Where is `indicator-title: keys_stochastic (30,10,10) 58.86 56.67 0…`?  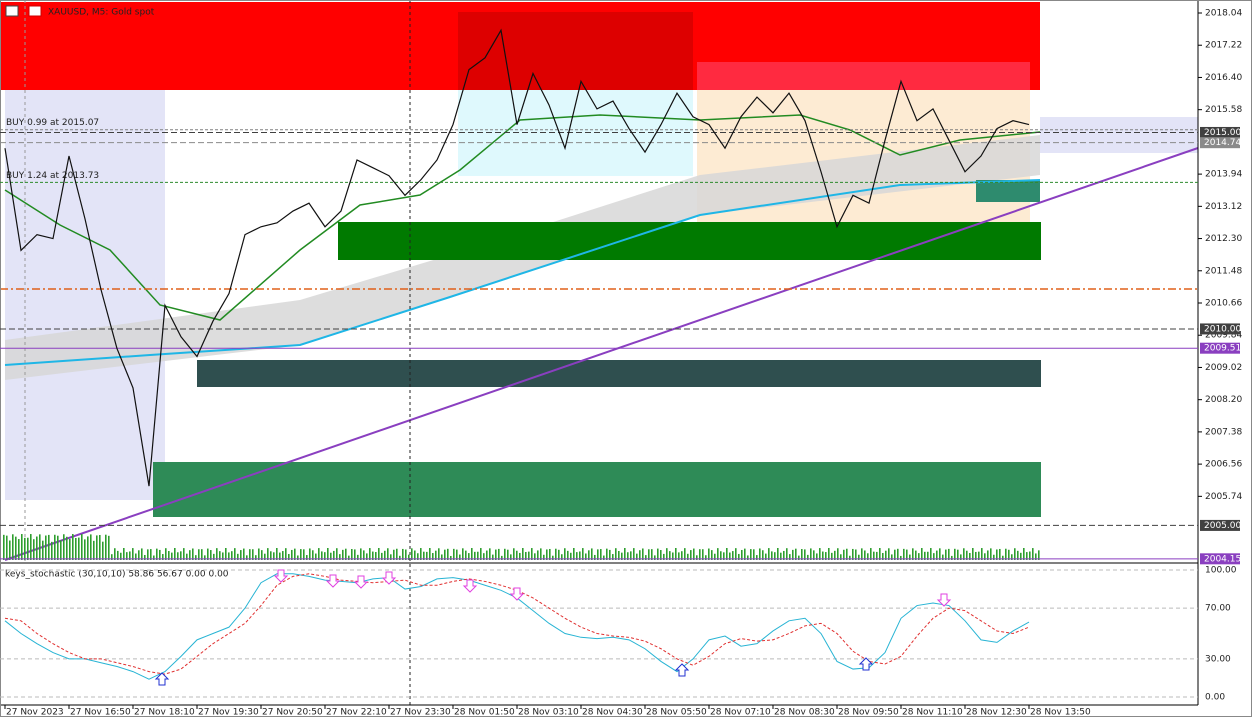 indicator-title: keys_stochastic (30,10,10) 58.86 56.67 0… is located at coordinates (117, 575).